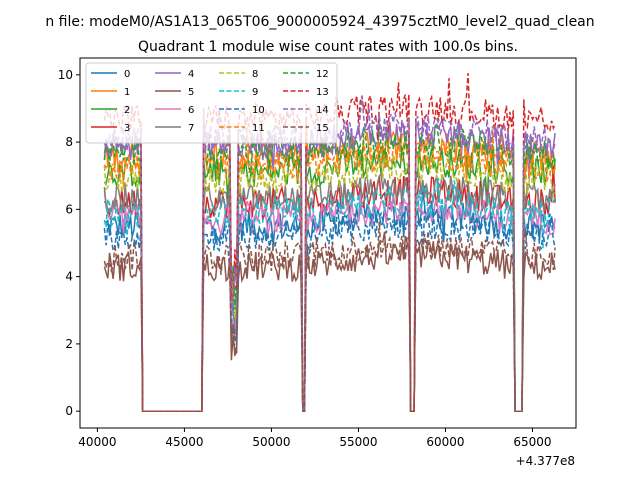 The height and width of the screenshot is (480, 640). What do you see at coordinates (97, 442) in the screenshot?
I see `x-tick-label: 40000` at bounding box center [97, 442].